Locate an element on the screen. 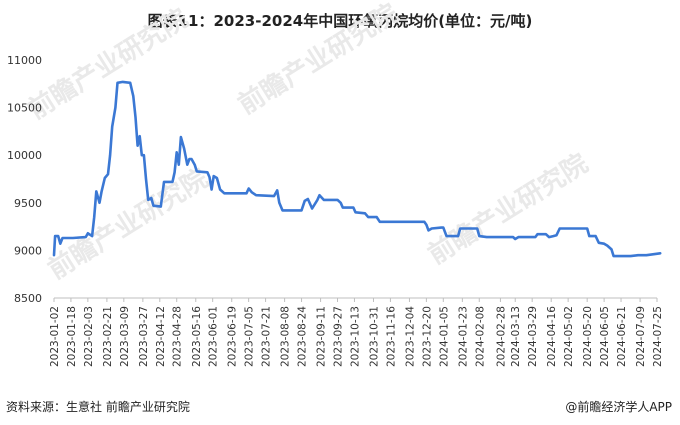  x-tick-label: 2023-10-13 is located at coordinates (355, 336).